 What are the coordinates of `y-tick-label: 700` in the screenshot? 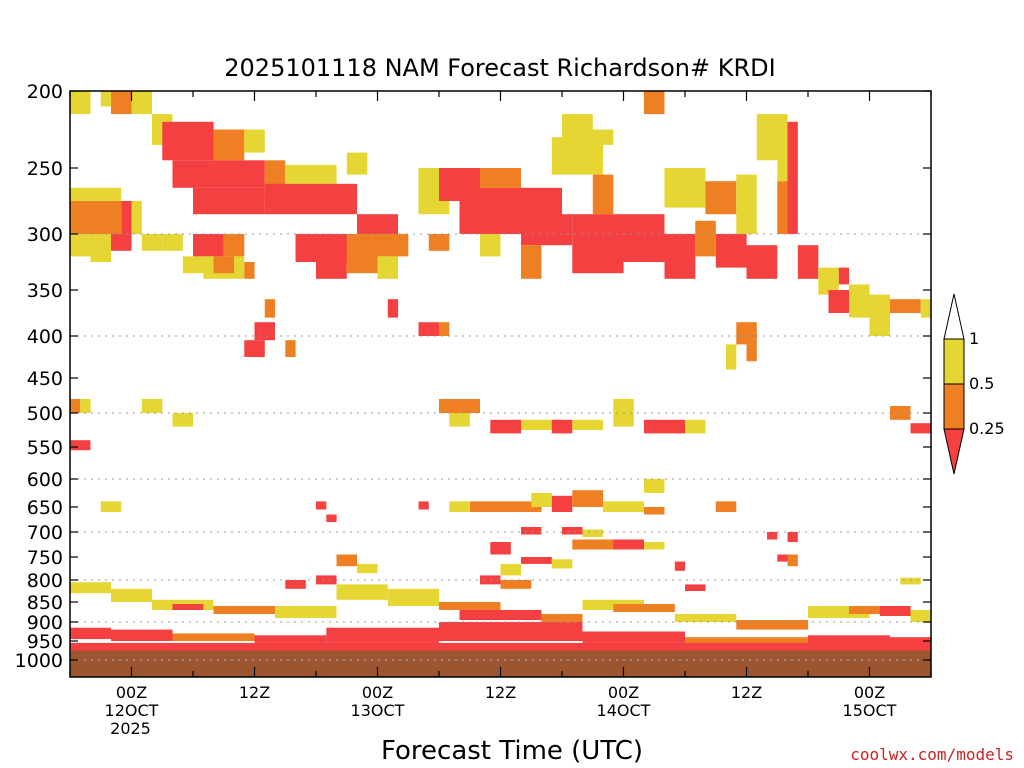 It's located at (45, 533).